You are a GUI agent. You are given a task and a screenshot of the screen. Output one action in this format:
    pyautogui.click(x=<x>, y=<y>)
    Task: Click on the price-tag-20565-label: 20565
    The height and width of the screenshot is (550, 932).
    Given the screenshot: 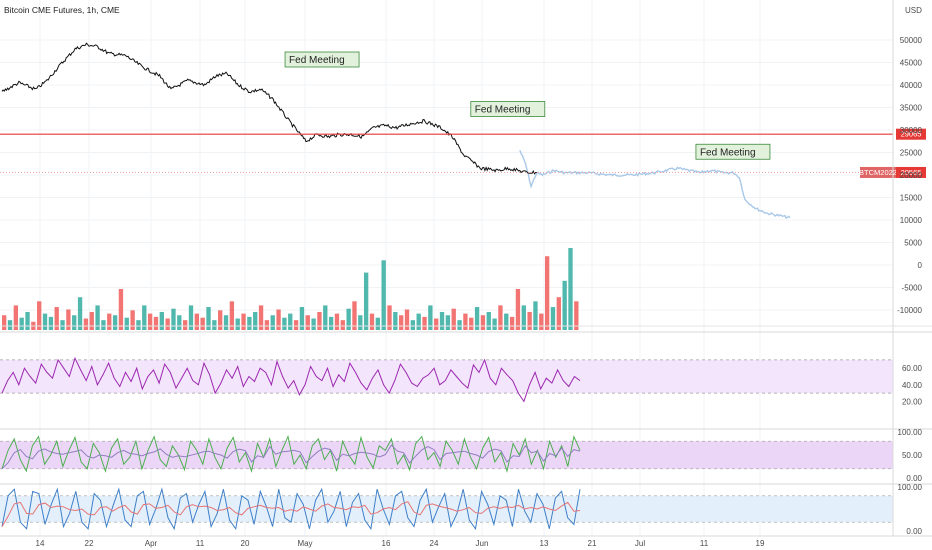 What is the action you would take?
    pyautogui.click(x=911, y=172)
    